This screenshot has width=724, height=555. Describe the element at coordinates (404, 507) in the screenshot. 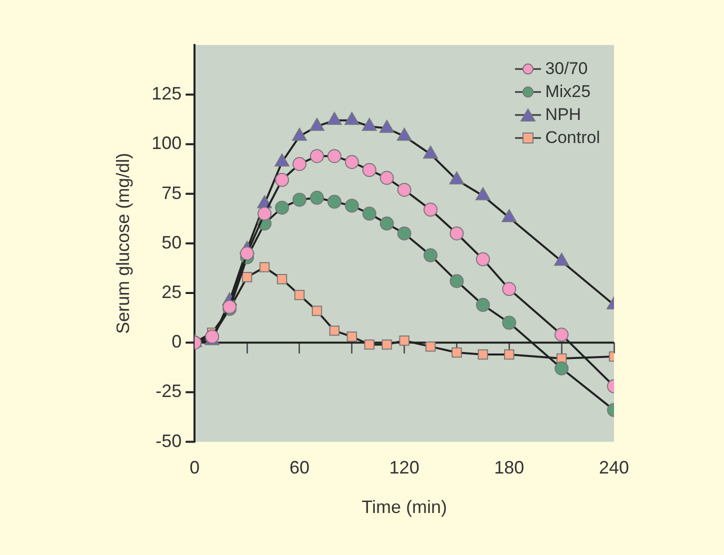

I see `x-axis-title: Time (min)` at that location.